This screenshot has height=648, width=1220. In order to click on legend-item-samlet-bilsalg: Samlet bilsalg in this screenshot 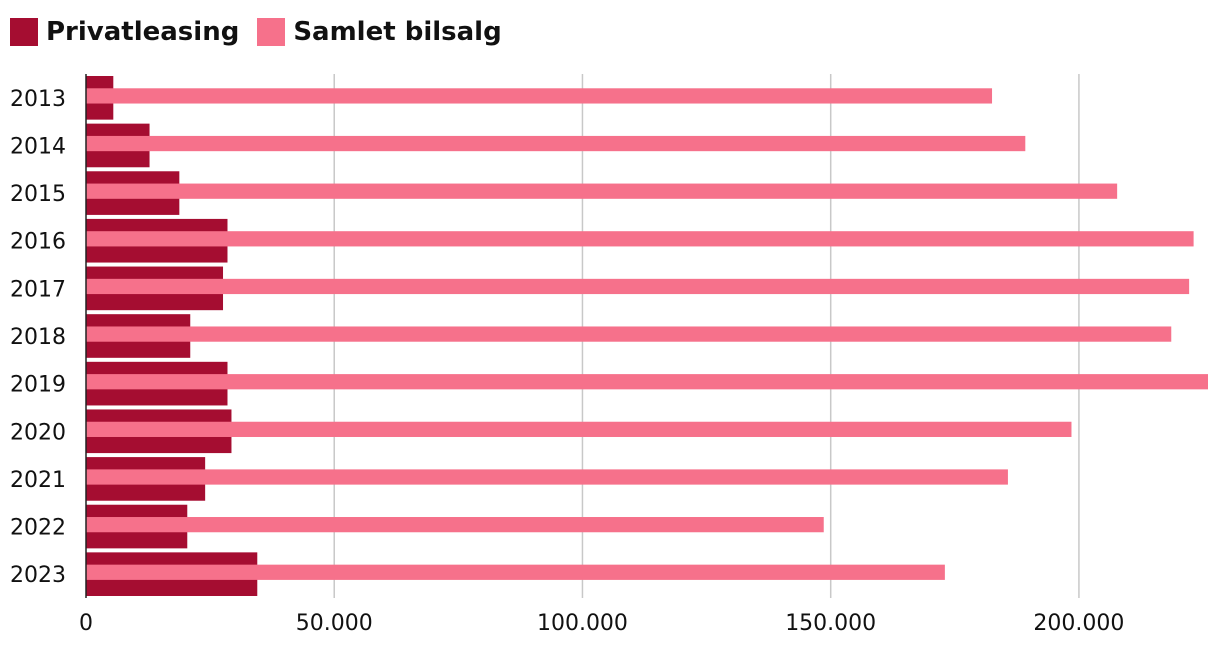, I will do `click(379, 32)`.